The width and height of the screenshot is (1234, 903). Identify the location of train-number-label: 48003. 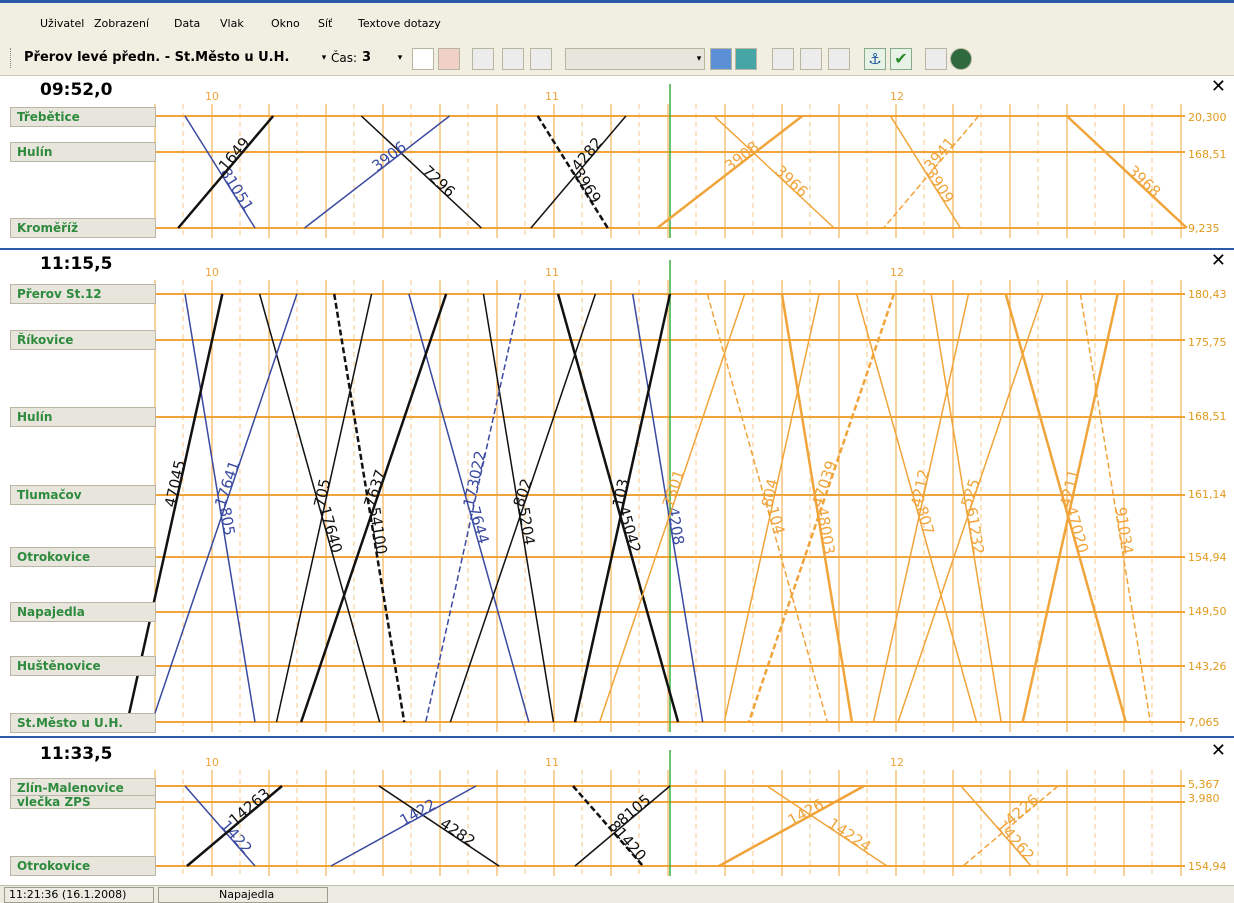
(825, 531).